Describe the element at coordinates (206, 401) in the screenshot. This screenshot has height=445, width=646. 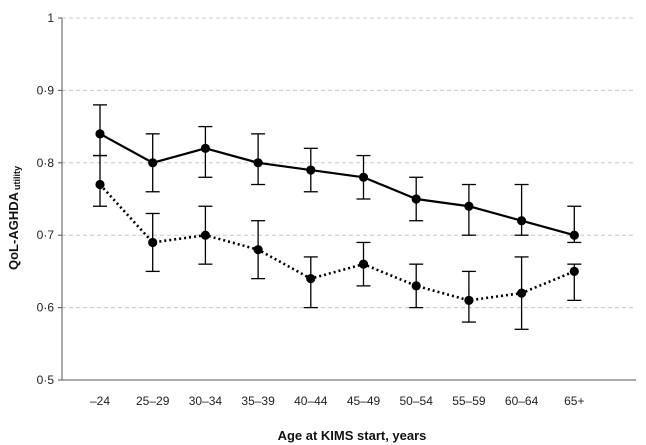
I see `x-tick-label: 30–34` at that location.